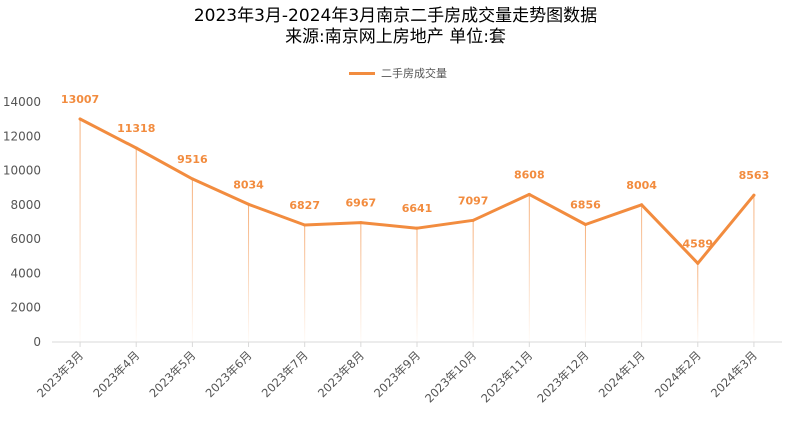 Image resolution: width=791 pixels, height=421 pixels. Describe the element at coordinates (678, 374) in the screenshot. I see `x-tick-label: 2024年2月` at that location.